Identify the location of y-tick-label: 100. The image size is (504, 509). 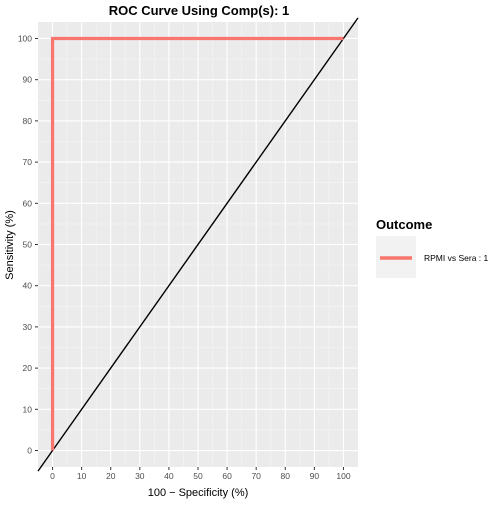
(25, 38).